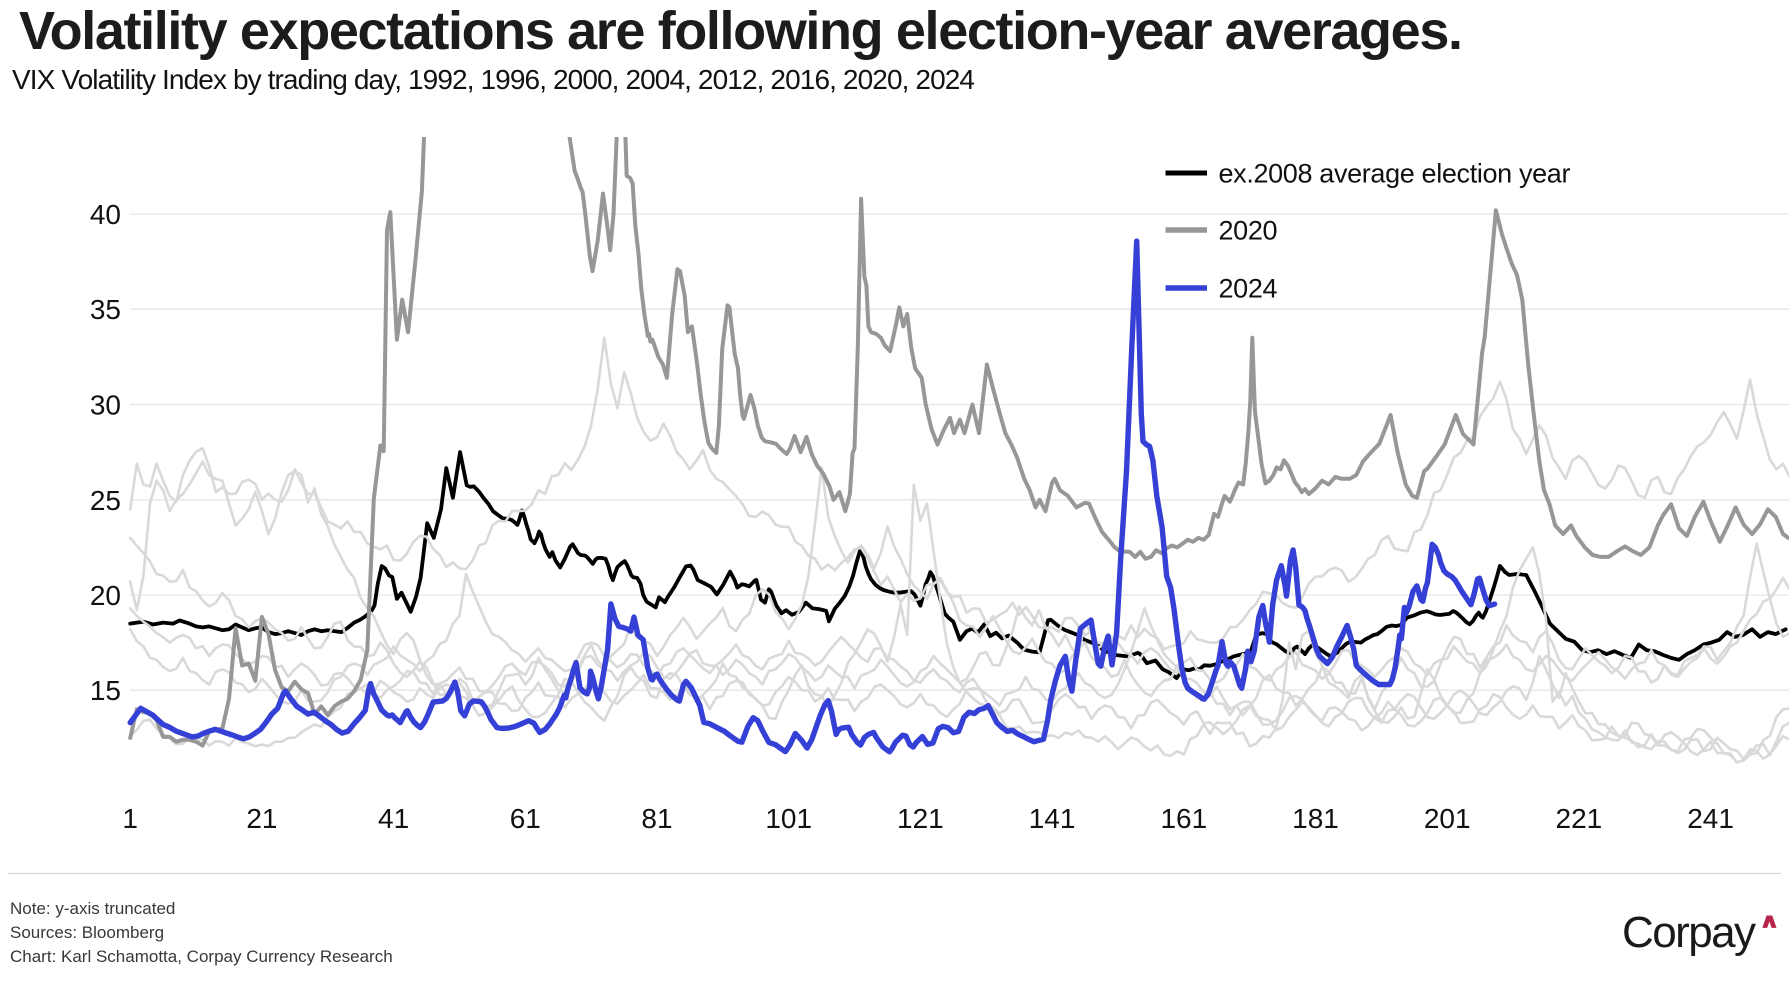 This screenshot has height=1000, width=1789. I want to click on svg-text: 20, so click(105, 595).